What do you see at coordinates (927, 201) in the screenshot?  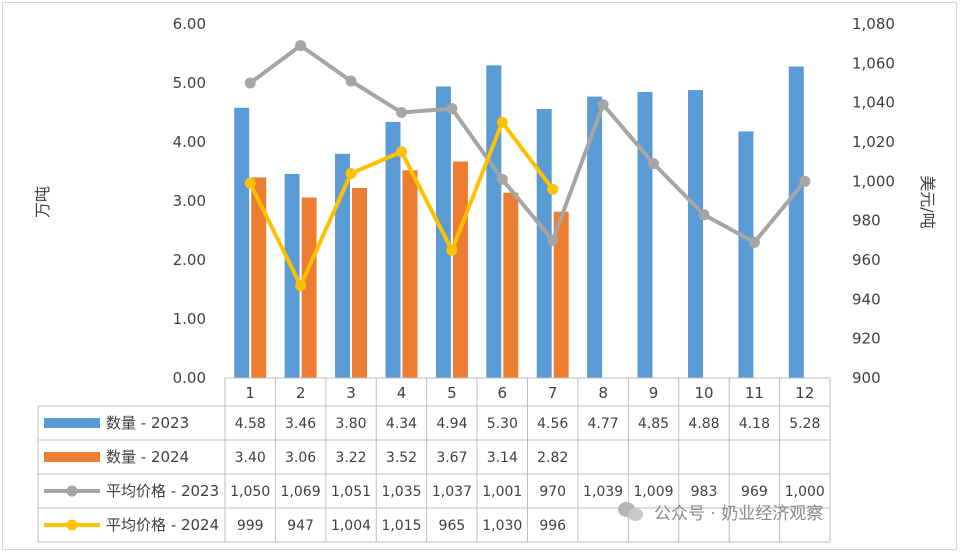 I see `right-axis-title: 美元/吨` at bounding box center [927, 201].